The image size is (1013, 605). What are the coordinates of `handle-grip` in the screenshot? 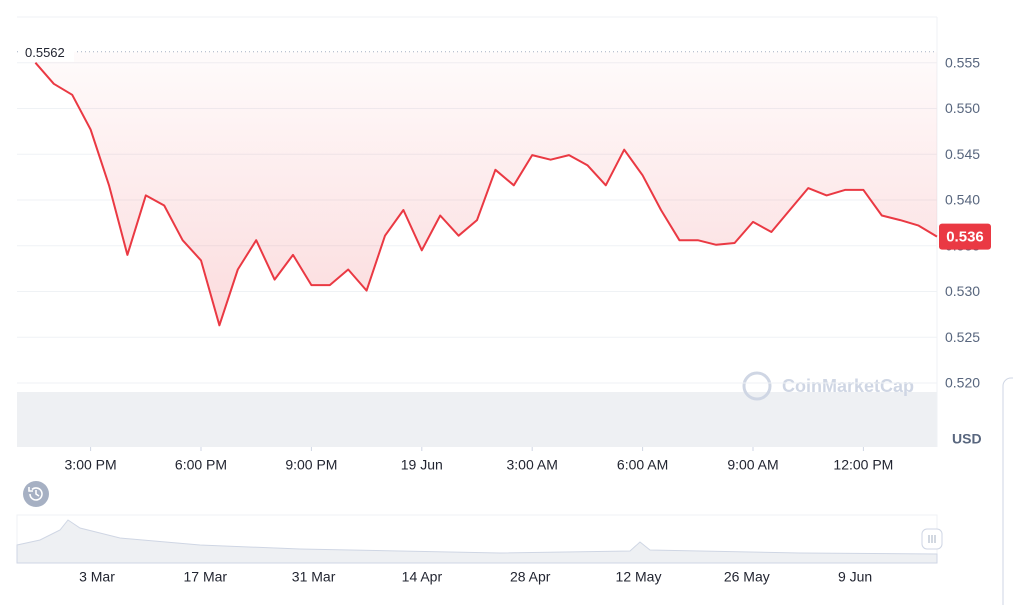 It's located at (932, 539).